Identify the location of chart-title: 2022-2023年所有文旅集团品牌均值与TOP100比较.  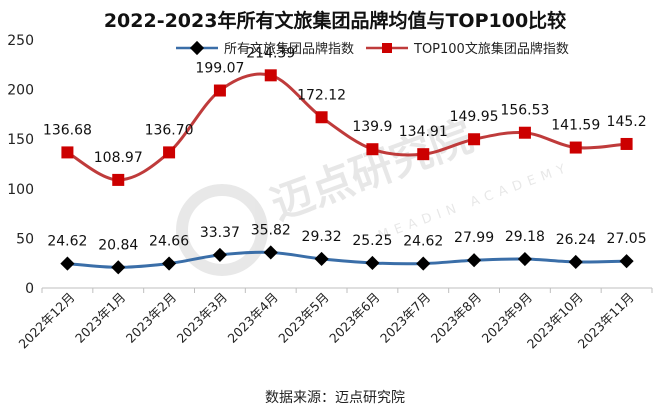
(335, 20).